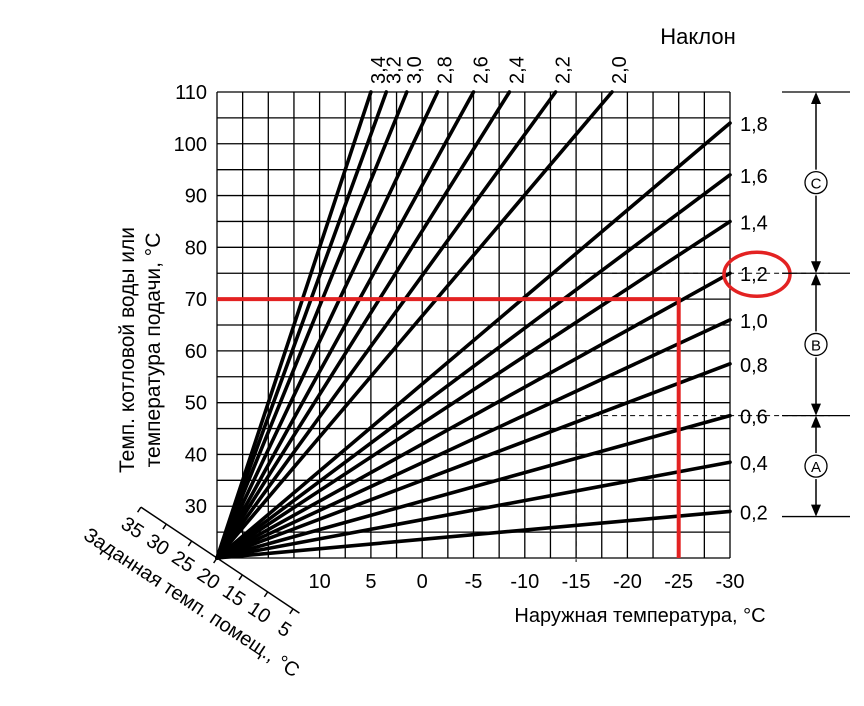  Describe the element at coordinates (754, 513) in the screenshot. I see `series-label-right: 0,2` at that location.